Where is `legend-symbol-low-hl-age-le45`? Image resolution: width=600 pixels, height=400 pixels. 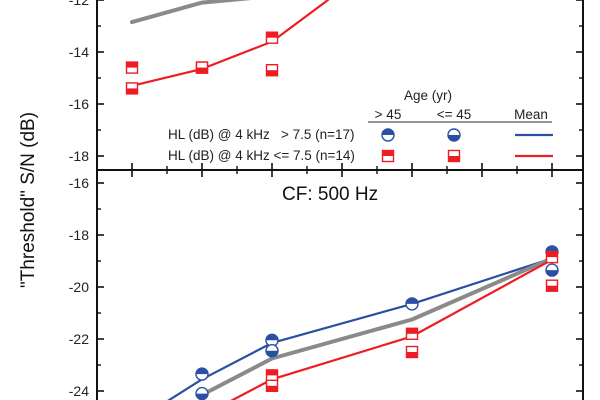 legend-symbol-low-hl-age-le45 is located at coordinates (454, 156).